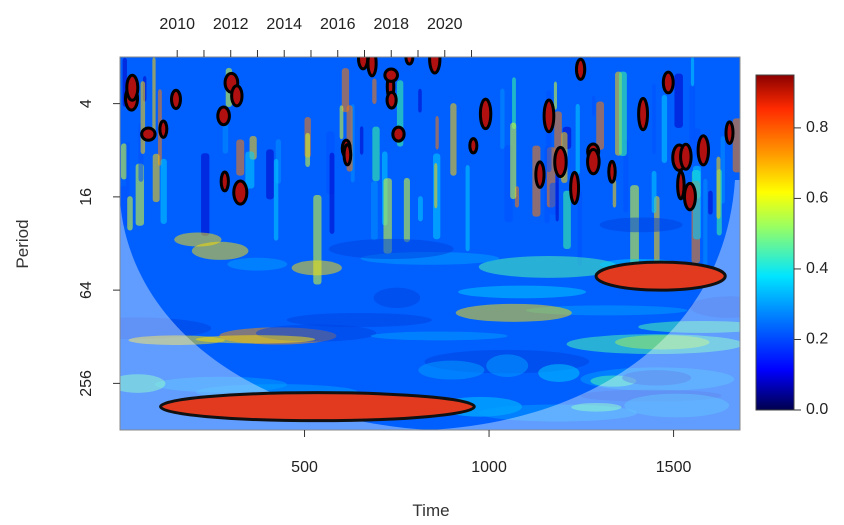 The image size is (844, 525). Describe the element at coordinates (817, 198) in the screenshot. I see `colorbar-tick-label: 0.6` at that location.